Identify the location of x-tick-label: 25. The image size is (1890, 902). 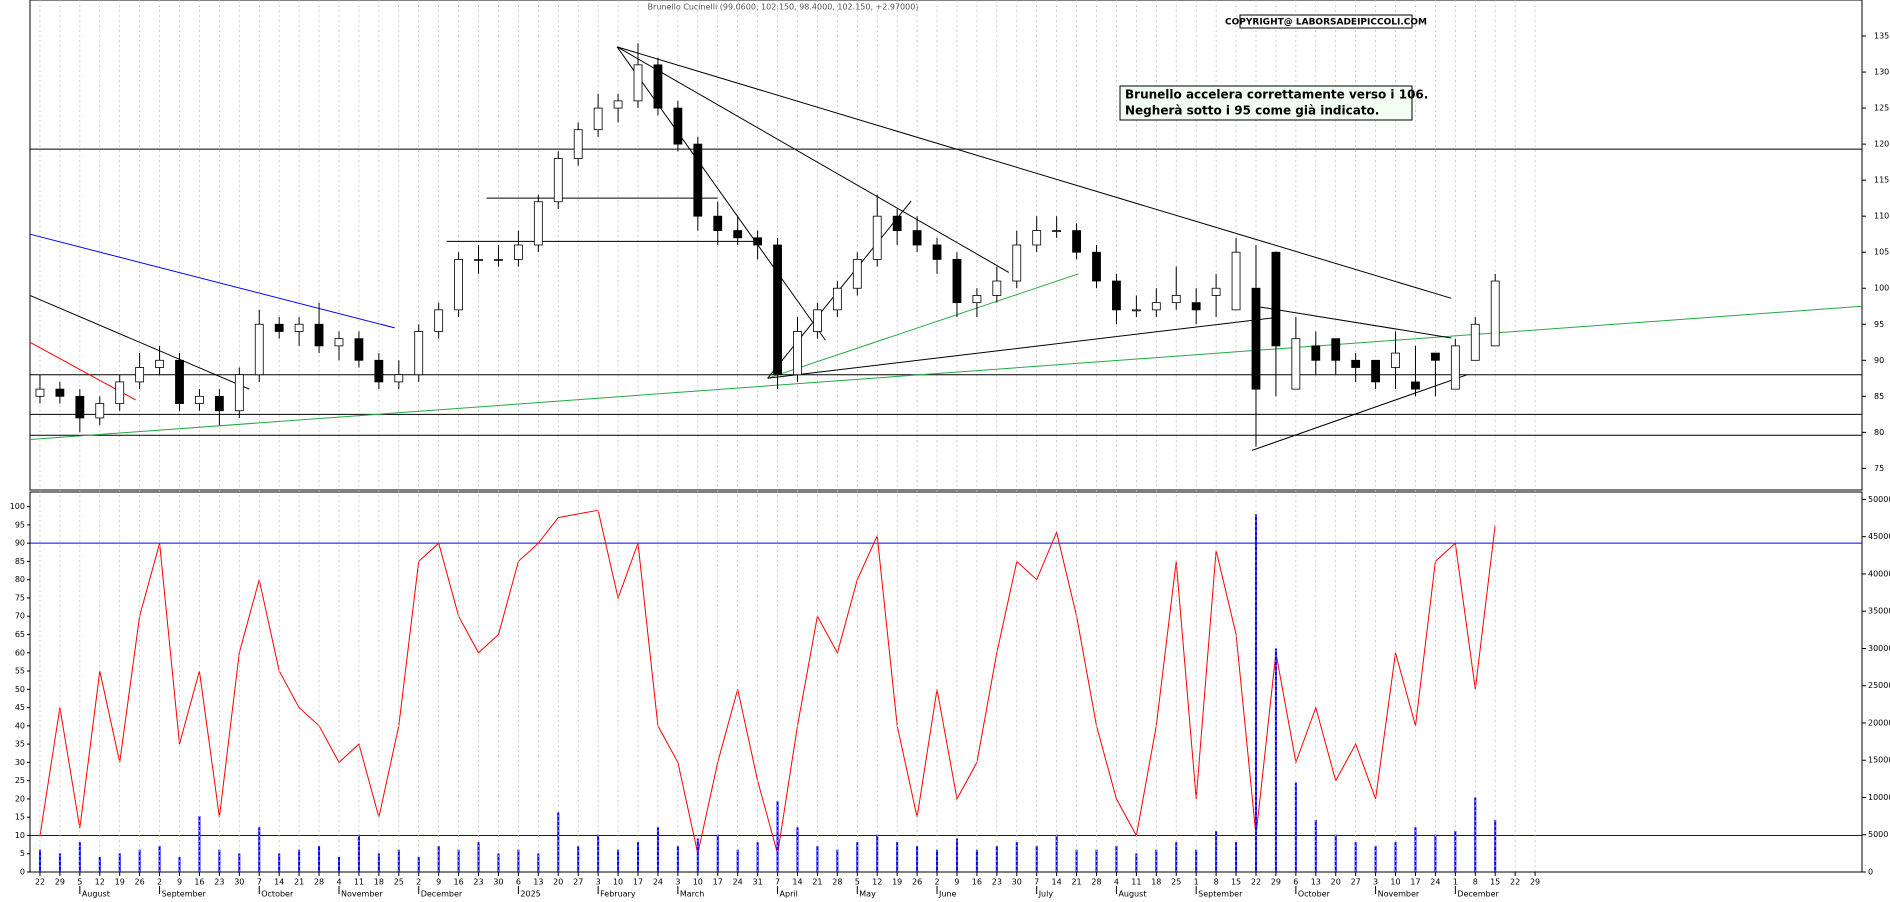
(1176, 882).